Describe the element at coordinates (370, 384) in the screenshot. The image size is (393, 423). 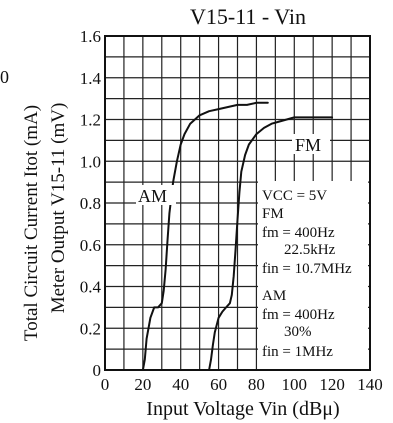
I see `x-tick-label: 140` at that location.